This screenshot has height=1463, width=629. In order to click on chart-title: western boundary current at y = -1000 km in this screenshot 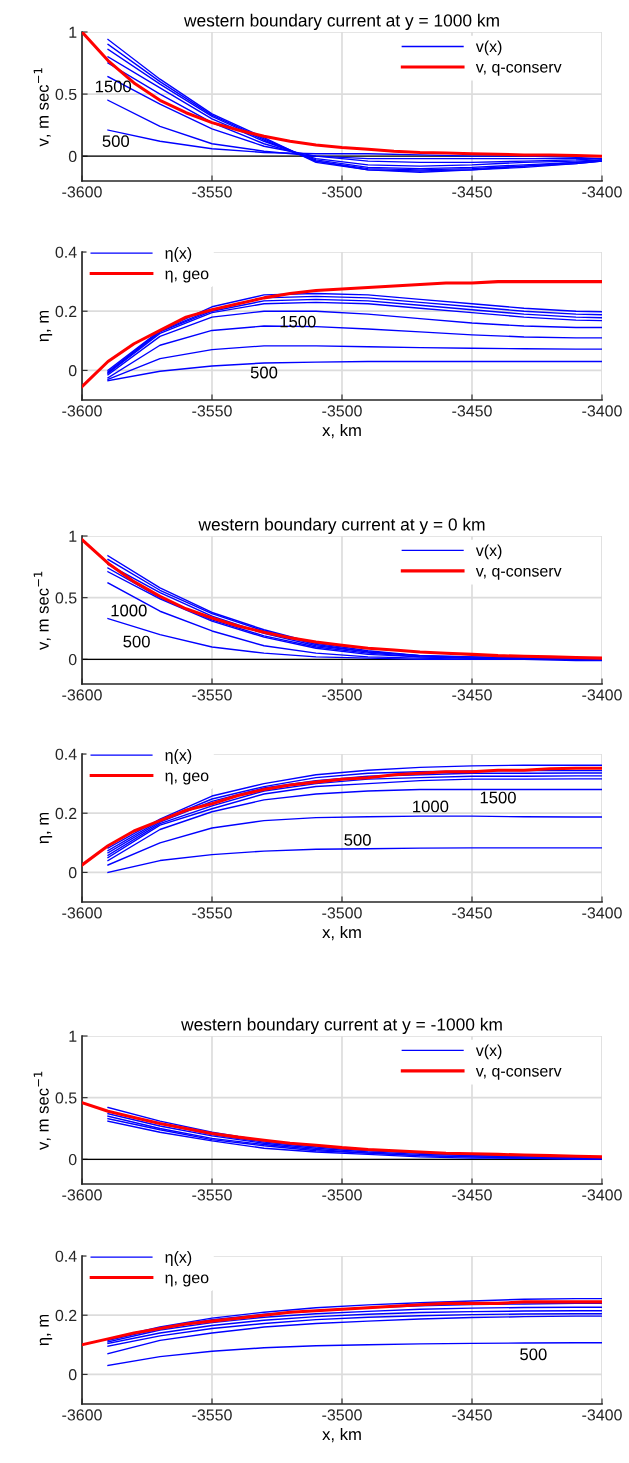, I will do `click(341, 1026)`.